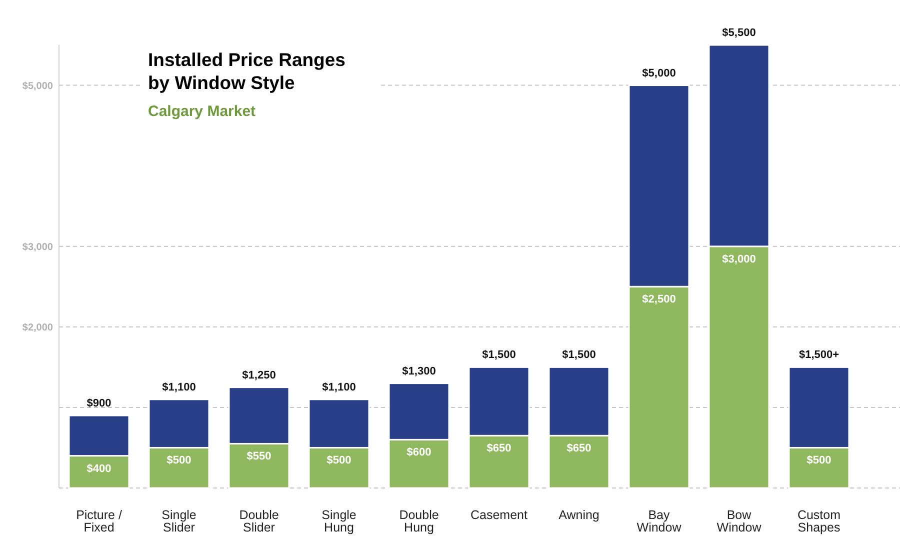 This screenshot has height=550, width=920. Describe the element at coordinates (38, 328) in the screenshot. I see `y-tick-label: $2,000` at that location.